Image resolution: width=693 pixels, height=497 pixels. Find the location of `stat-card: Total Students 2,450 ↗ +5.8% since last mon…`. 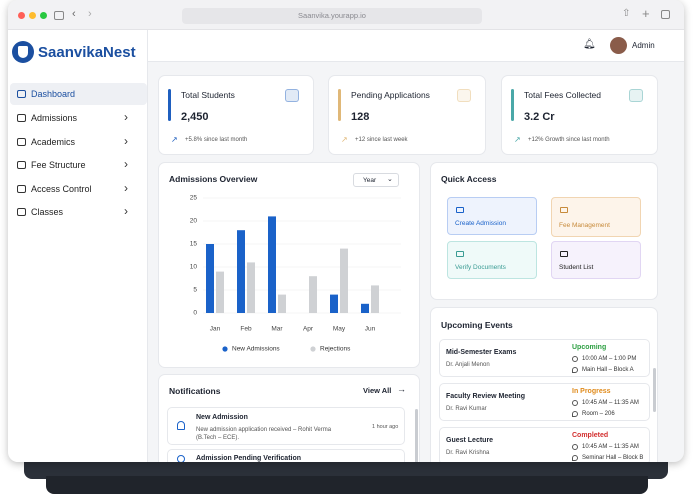

stat-card: Total Students 2,450 ↗ +5.8% since last mon… is located at coordinates (236, 115).